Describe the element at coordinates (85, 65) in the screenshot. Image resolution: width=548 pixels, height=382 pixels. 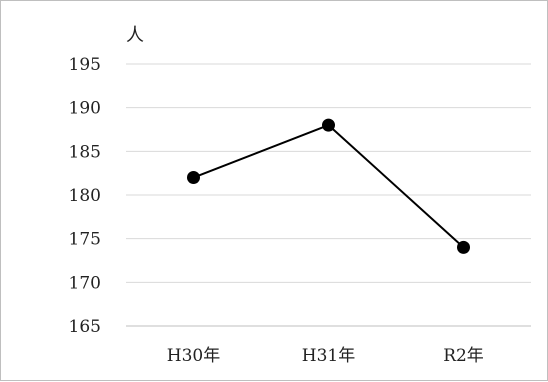
I see `y-tick-label: 195` at that location.